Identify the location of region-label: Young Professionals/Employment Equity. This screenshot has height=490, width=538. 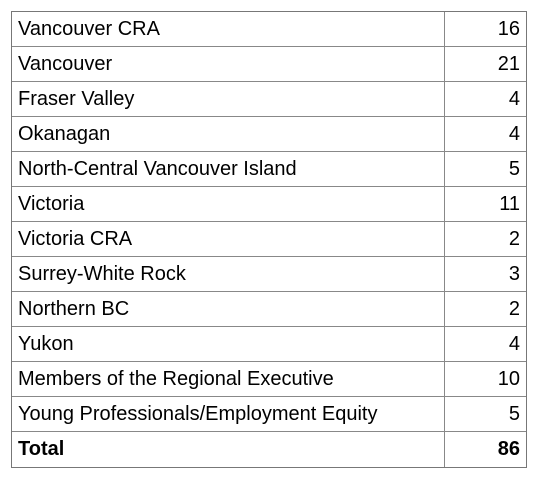
(228, 414).